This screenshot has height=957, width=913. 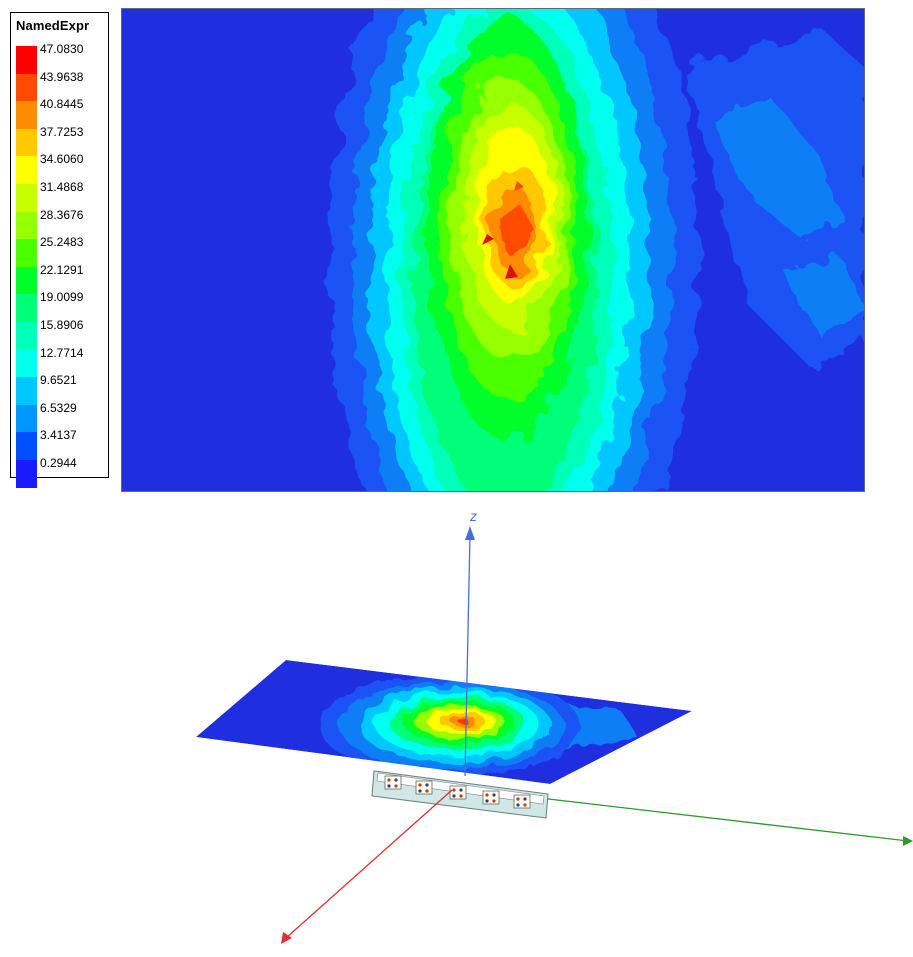 What do you see at coordinates (286, 938) in the screenshot?
I see `x-axis-arrow` at bounding box center [286, 938].